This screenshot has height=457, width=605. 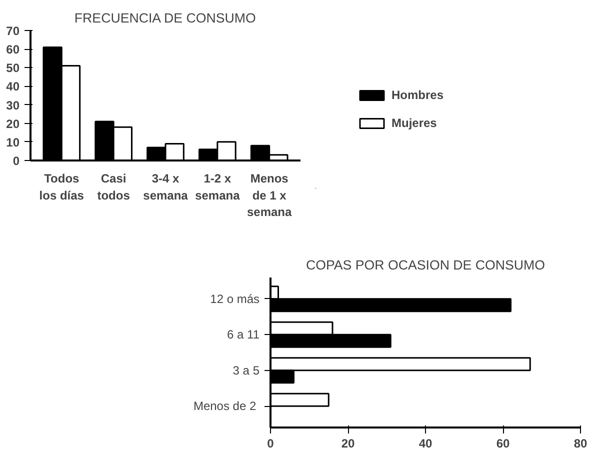 I want to click on chart-title: COPAS POR OCASION DE CONSUMO, so click(x=425, y=265).